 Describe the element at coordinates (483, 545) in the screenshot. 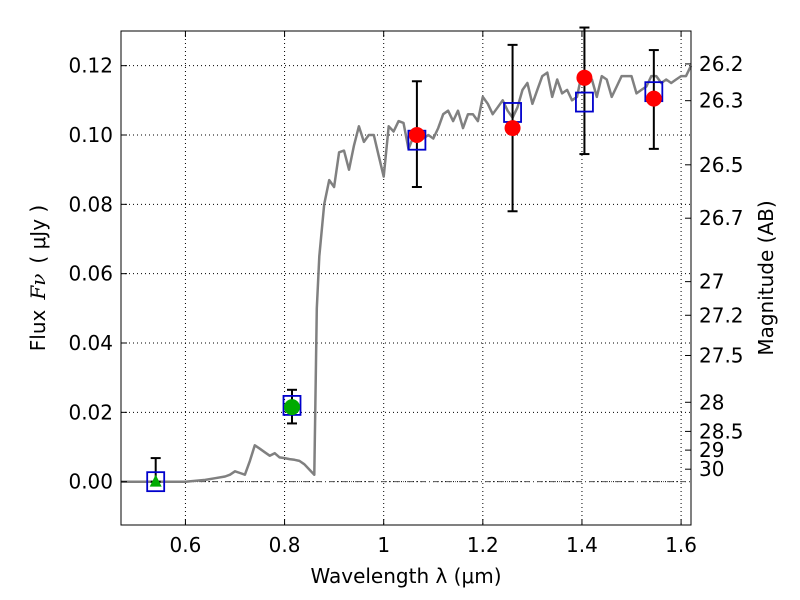

I see `x-tick-label: 1.2` at that location.